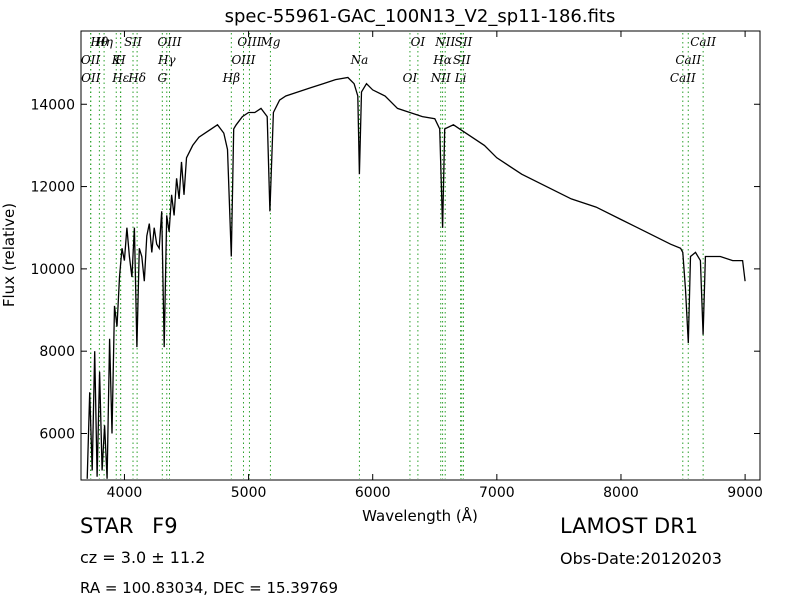 This screenshot has height=600, width=800. What do you see at coordinates (163, 78) in the screenshot?
I see `line-label: G` at bounding box center [163, 78].